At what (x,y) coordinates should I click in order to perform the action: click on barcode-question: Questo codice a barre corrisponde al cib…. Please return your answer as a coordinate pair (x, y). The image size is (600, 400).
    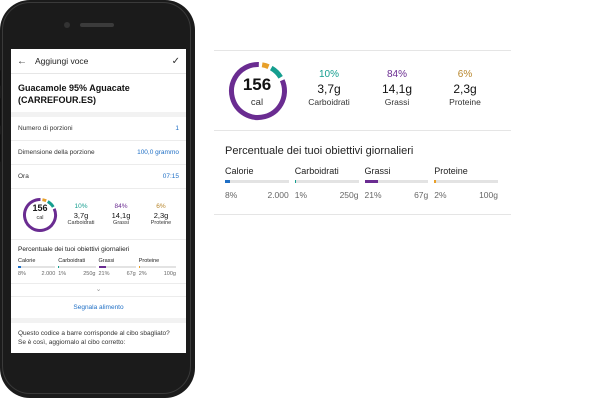
    Looking at the image, I should click on (94, 338).